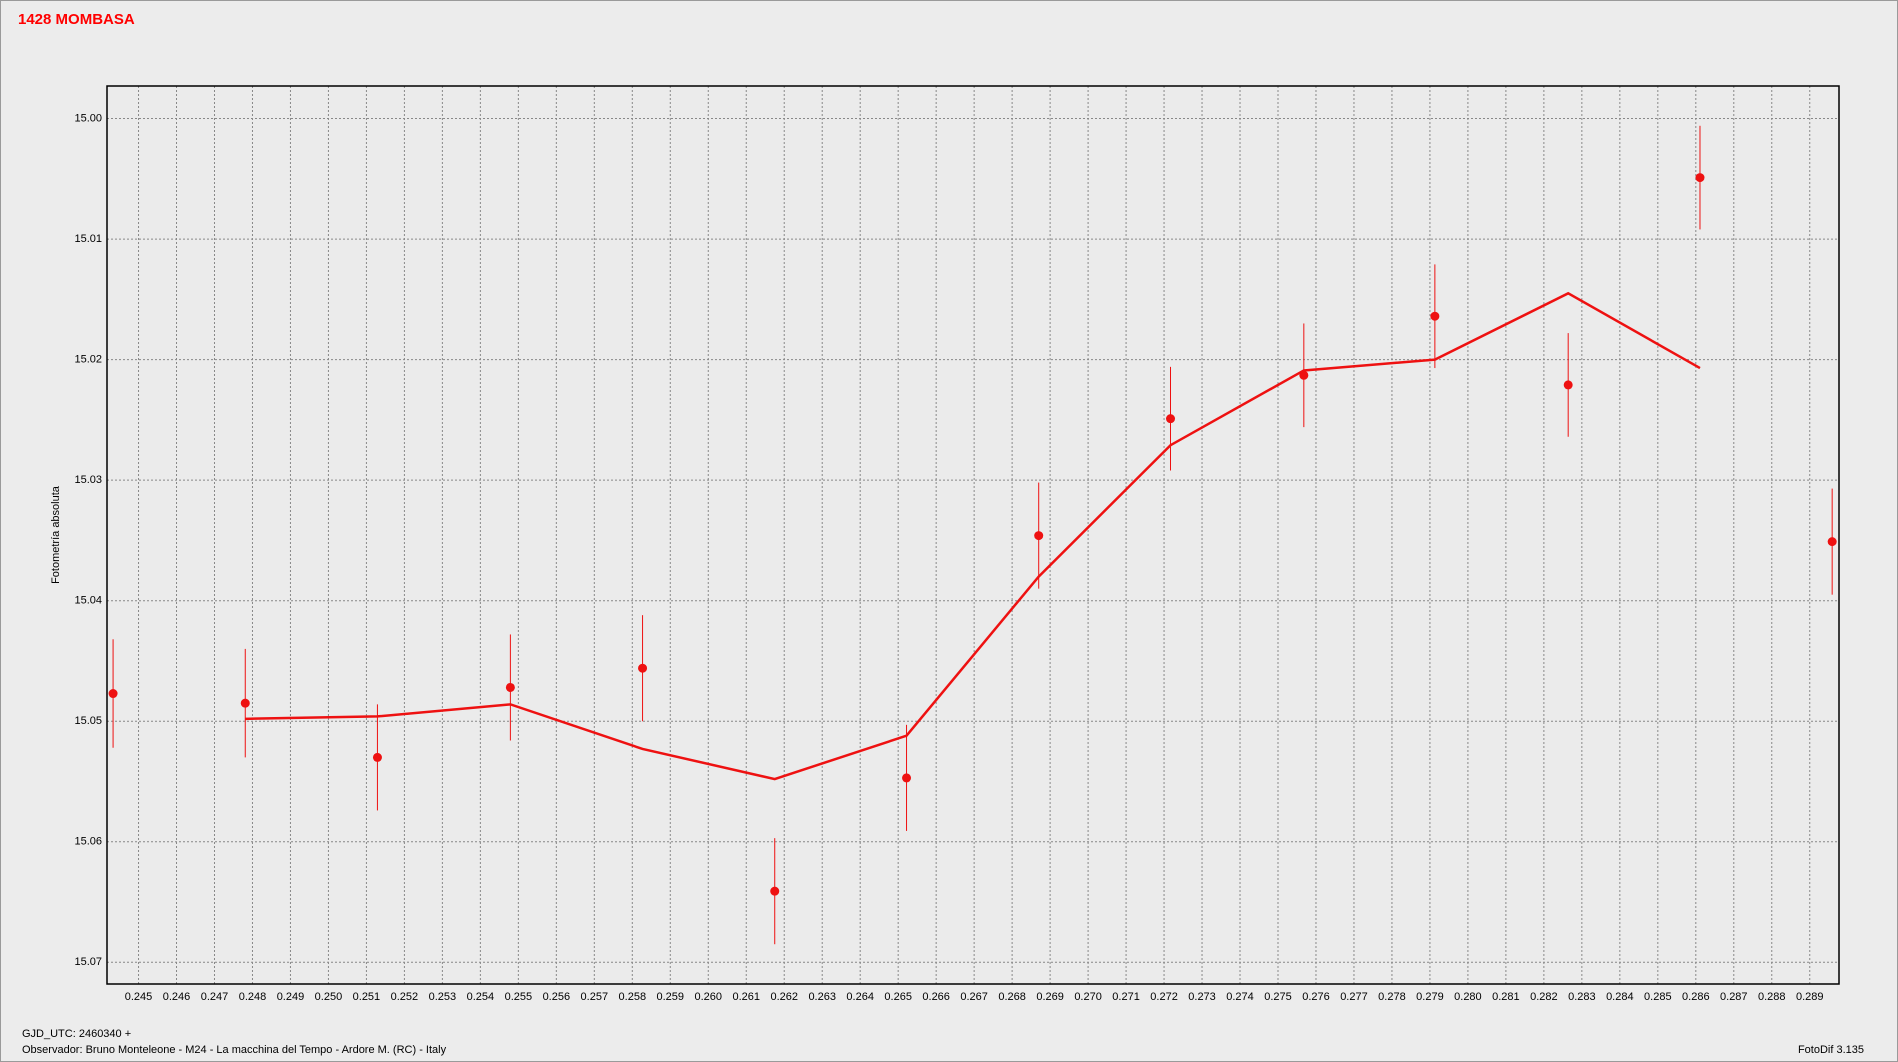 The width and height of the screenshot is (1898, 1062). What do you see at coordinates (519, 997) in the screenshot?
I see `x-tick-label: 0.255` at bounding box center [519, 997].